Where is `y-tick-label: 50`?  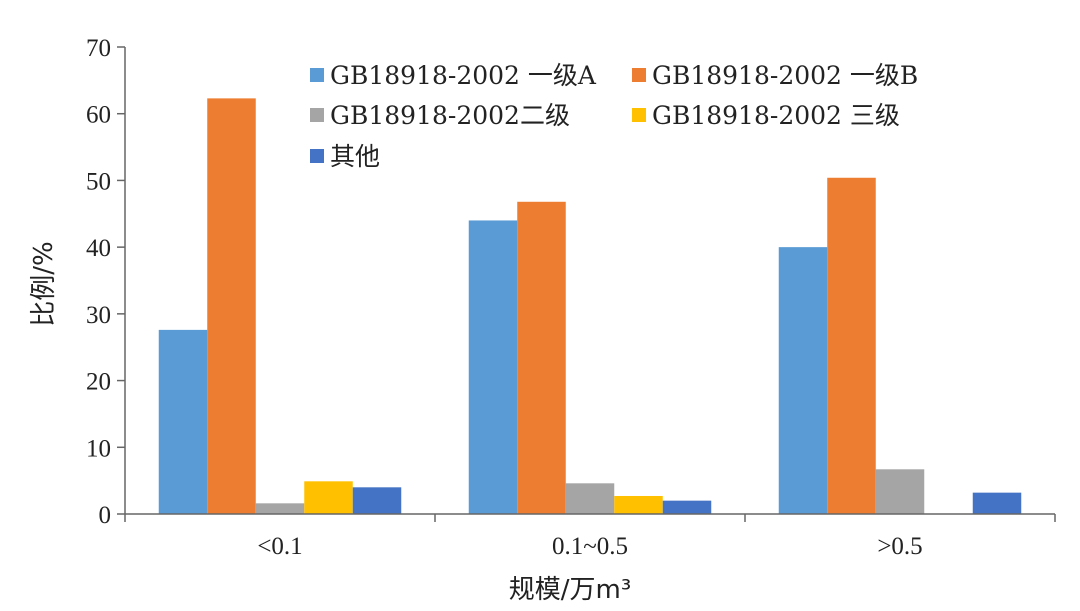 y-tick-label: 50 is located at coordinates (98, 181).